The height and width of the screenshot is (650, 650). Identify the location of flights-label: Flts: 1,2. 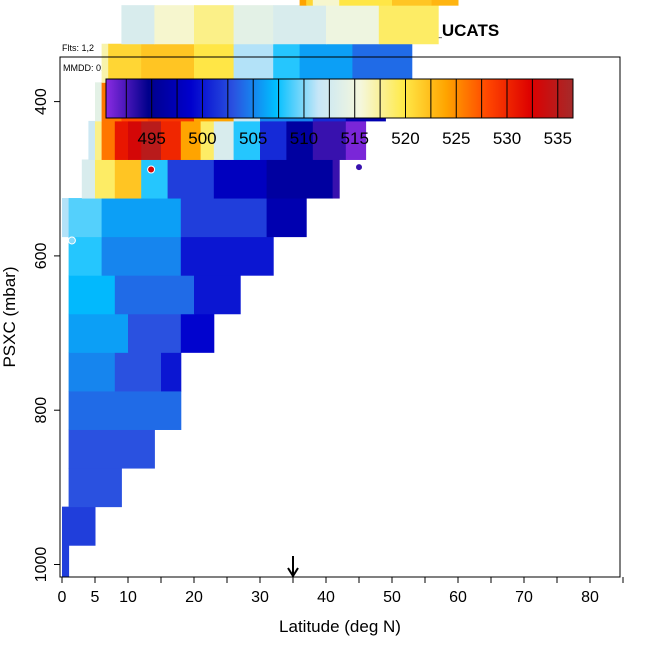
(78, 48).